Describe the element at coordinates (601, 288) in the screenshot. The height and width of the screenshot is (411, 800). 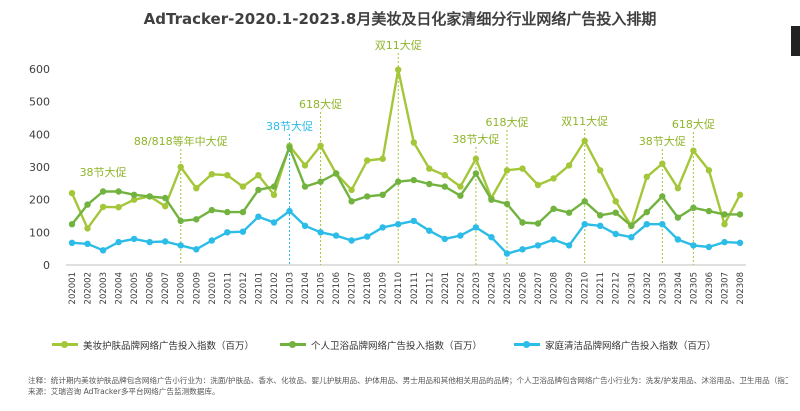
I see `x-tick-label: 202211` at that location.